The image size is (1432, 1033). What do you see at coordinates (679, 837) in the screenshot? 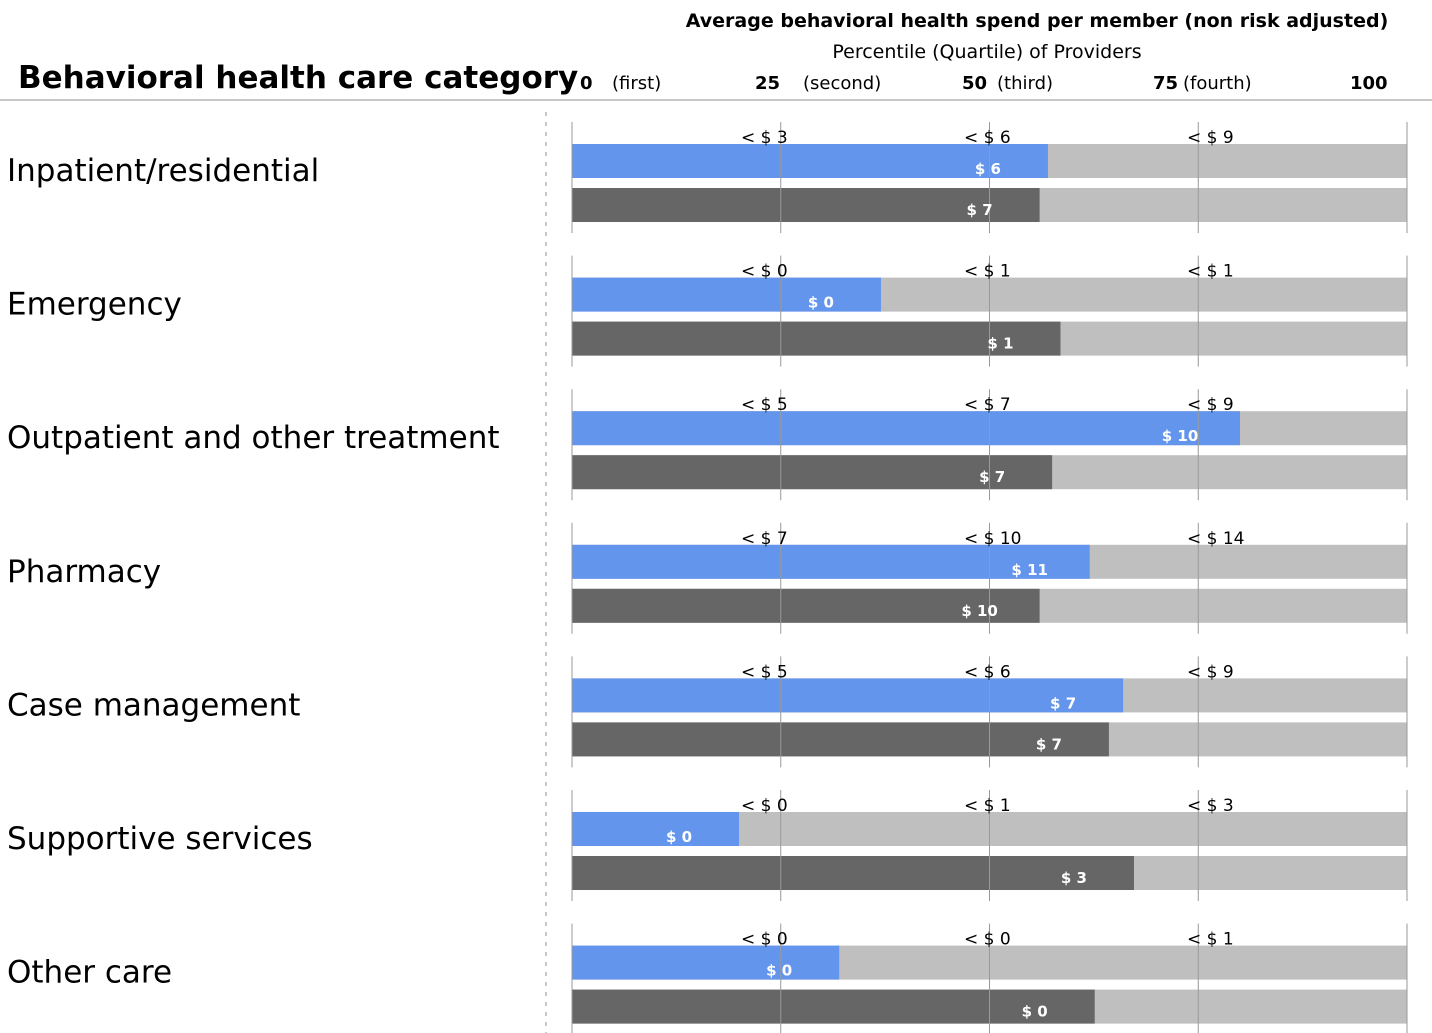
I see `value-label-supportive-services-series-1: $ 0` at bounding box center [679, 837].